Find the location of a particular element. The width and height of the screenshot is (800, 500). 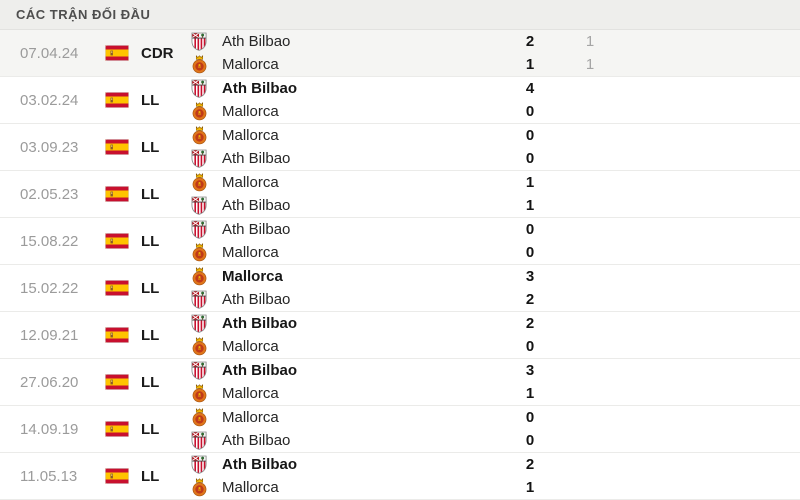

score-cell: 0 0 is located at coordinates (530, 429).